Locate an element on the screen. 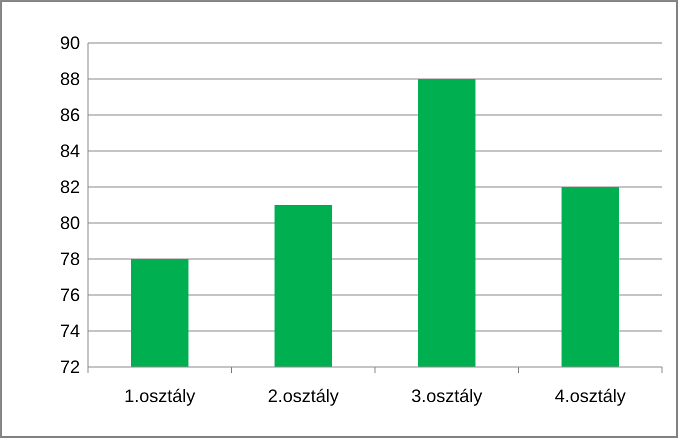 This screenshot has height=439, width=679. x-tick-label: 3.osztály is located at coordinates (446, 396).